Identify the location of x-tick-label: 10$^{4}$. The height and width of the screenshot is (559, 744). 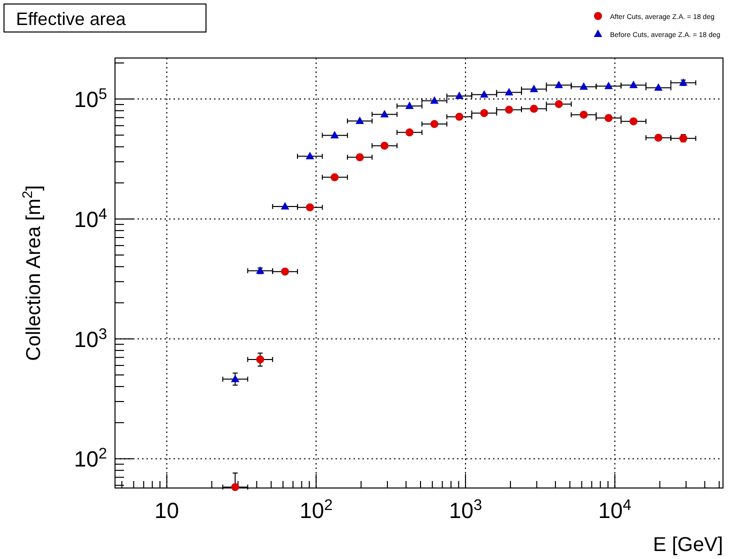
(615, 509).